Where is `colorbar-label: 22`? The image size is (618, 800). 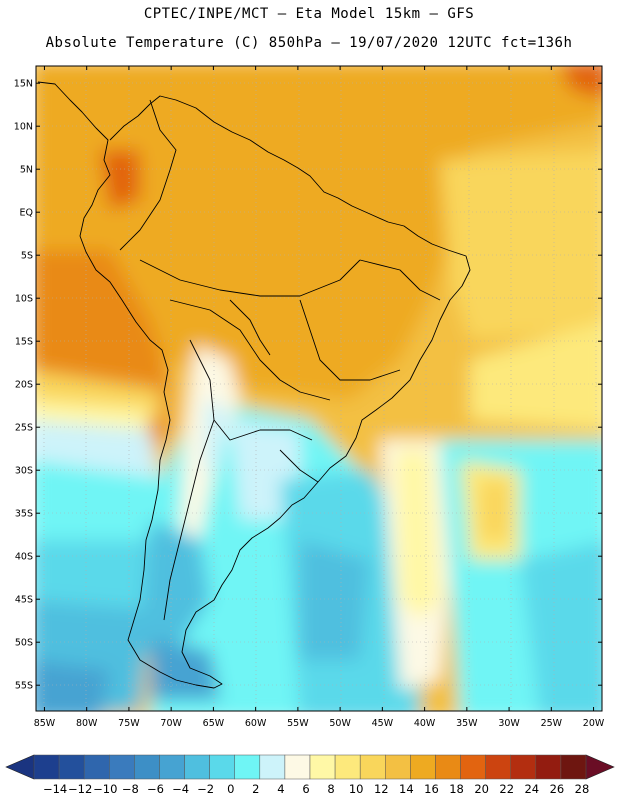 colorbar-label: 22 is located at coordinates (506, 789).